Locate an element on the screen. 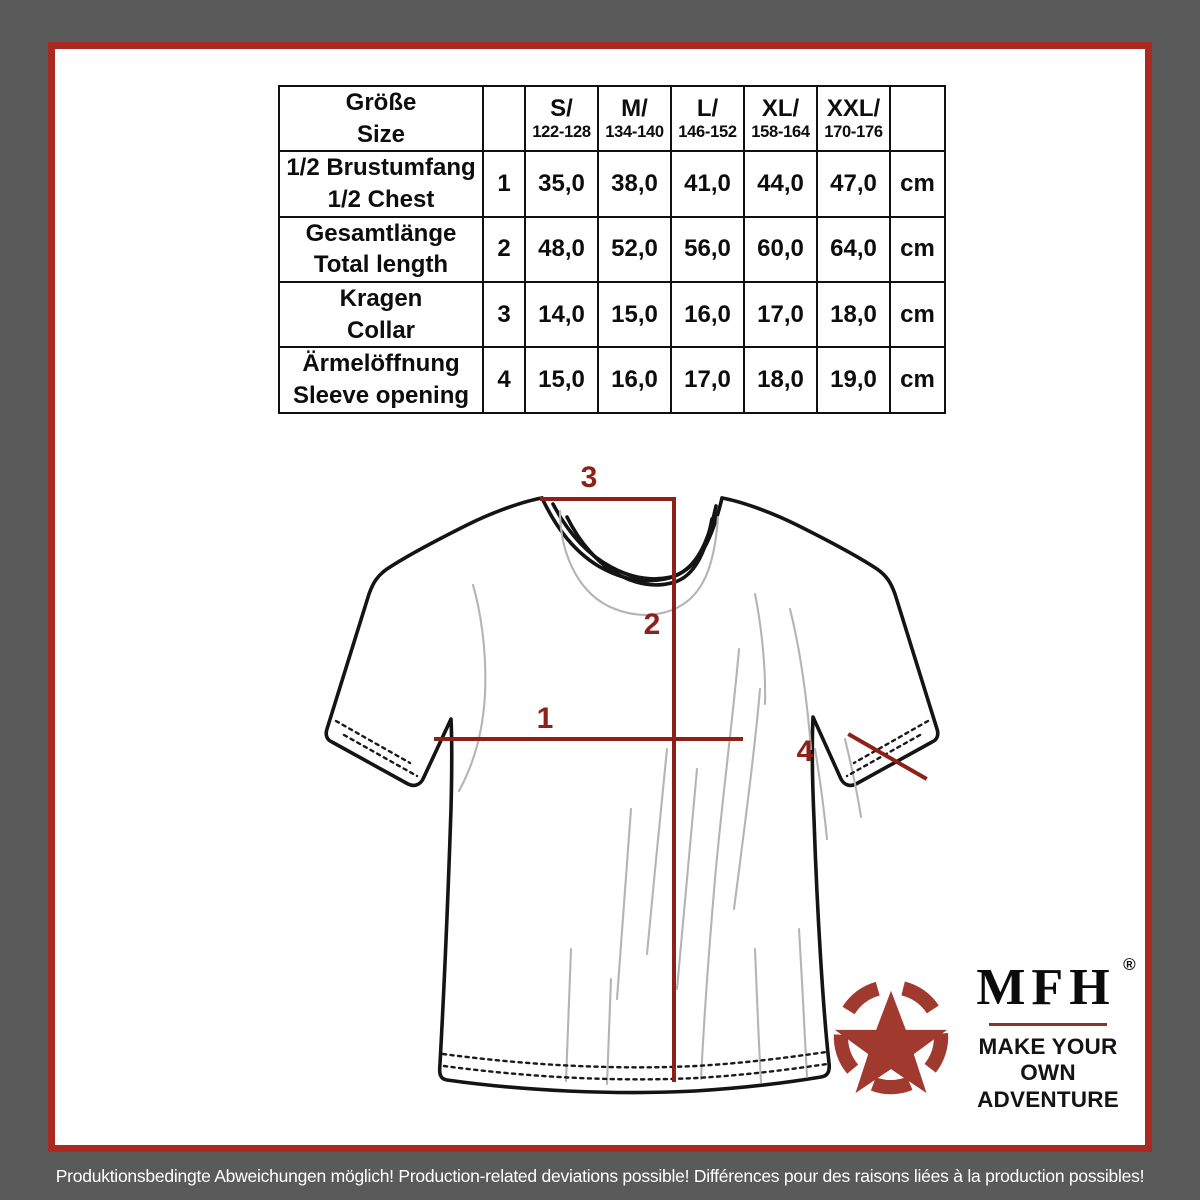 The image size is (1200, 1200). row-label-de: Kragen is located at coordinates (381, 299).